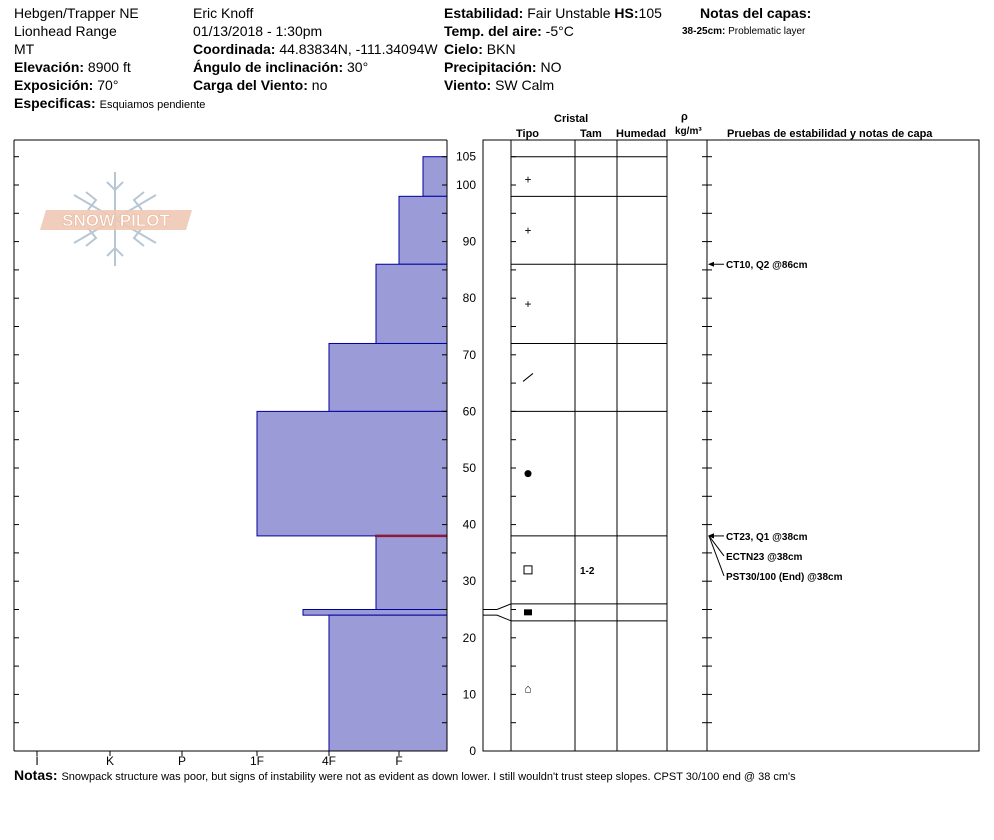  I want to click on depth-label-40: 40, so click(470, 525).